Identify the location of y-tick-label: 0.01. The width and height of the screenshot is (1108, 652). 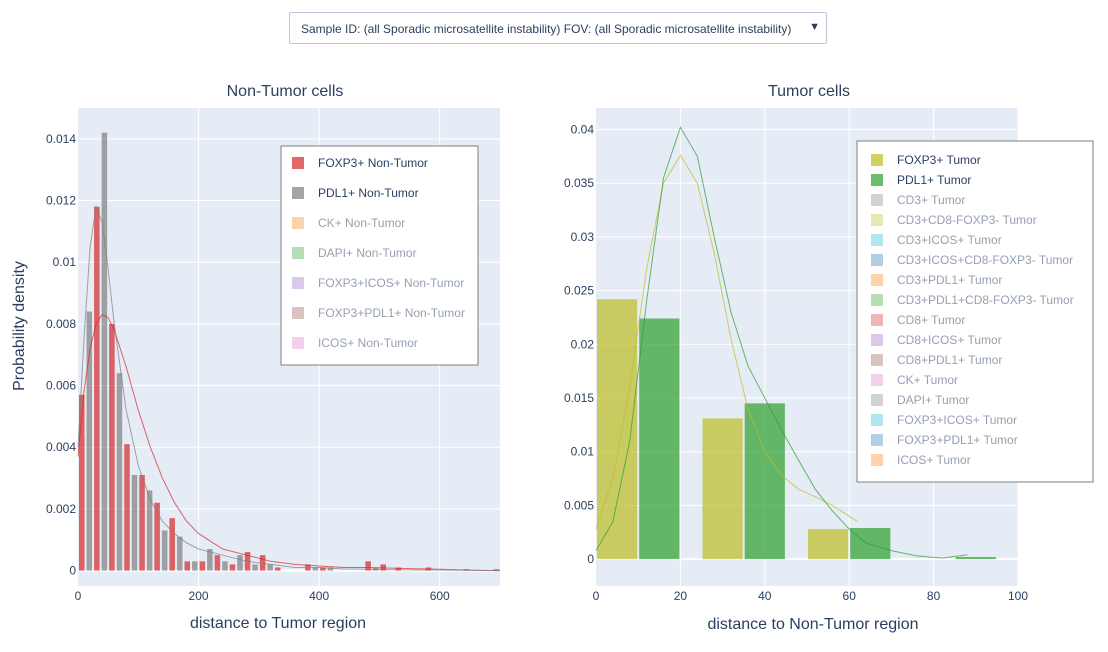
(65, 262).